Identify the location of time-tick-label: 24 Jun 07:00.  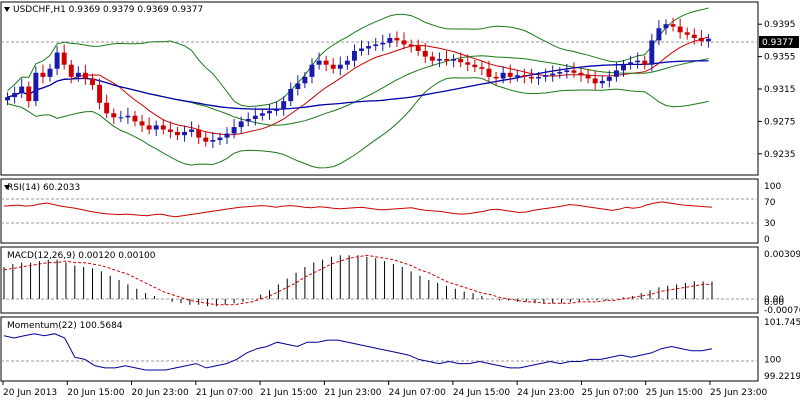
(417, 393).